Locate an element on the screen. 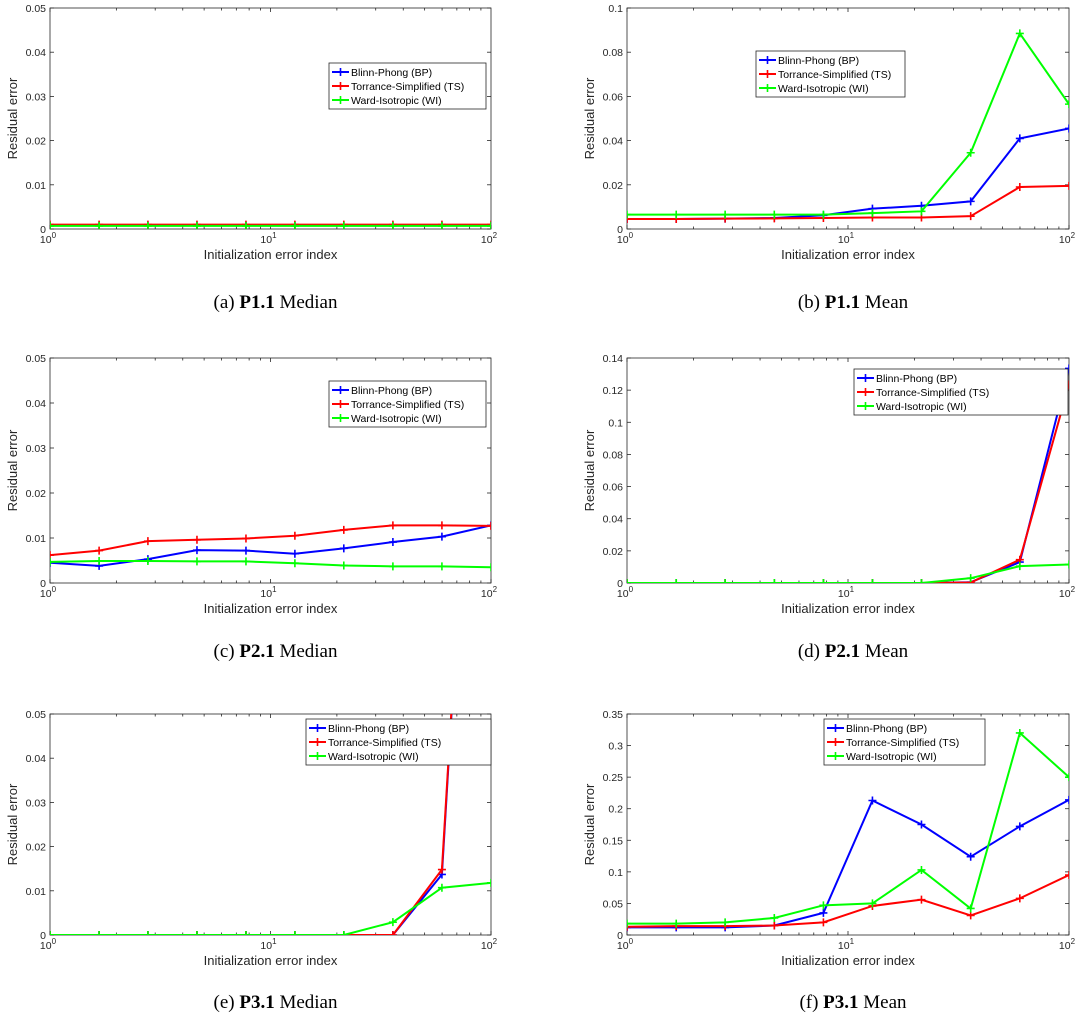 This screenshot has width=1083, height=1023. y-tick-label: 0.15 is located at coordinates (613, 841).